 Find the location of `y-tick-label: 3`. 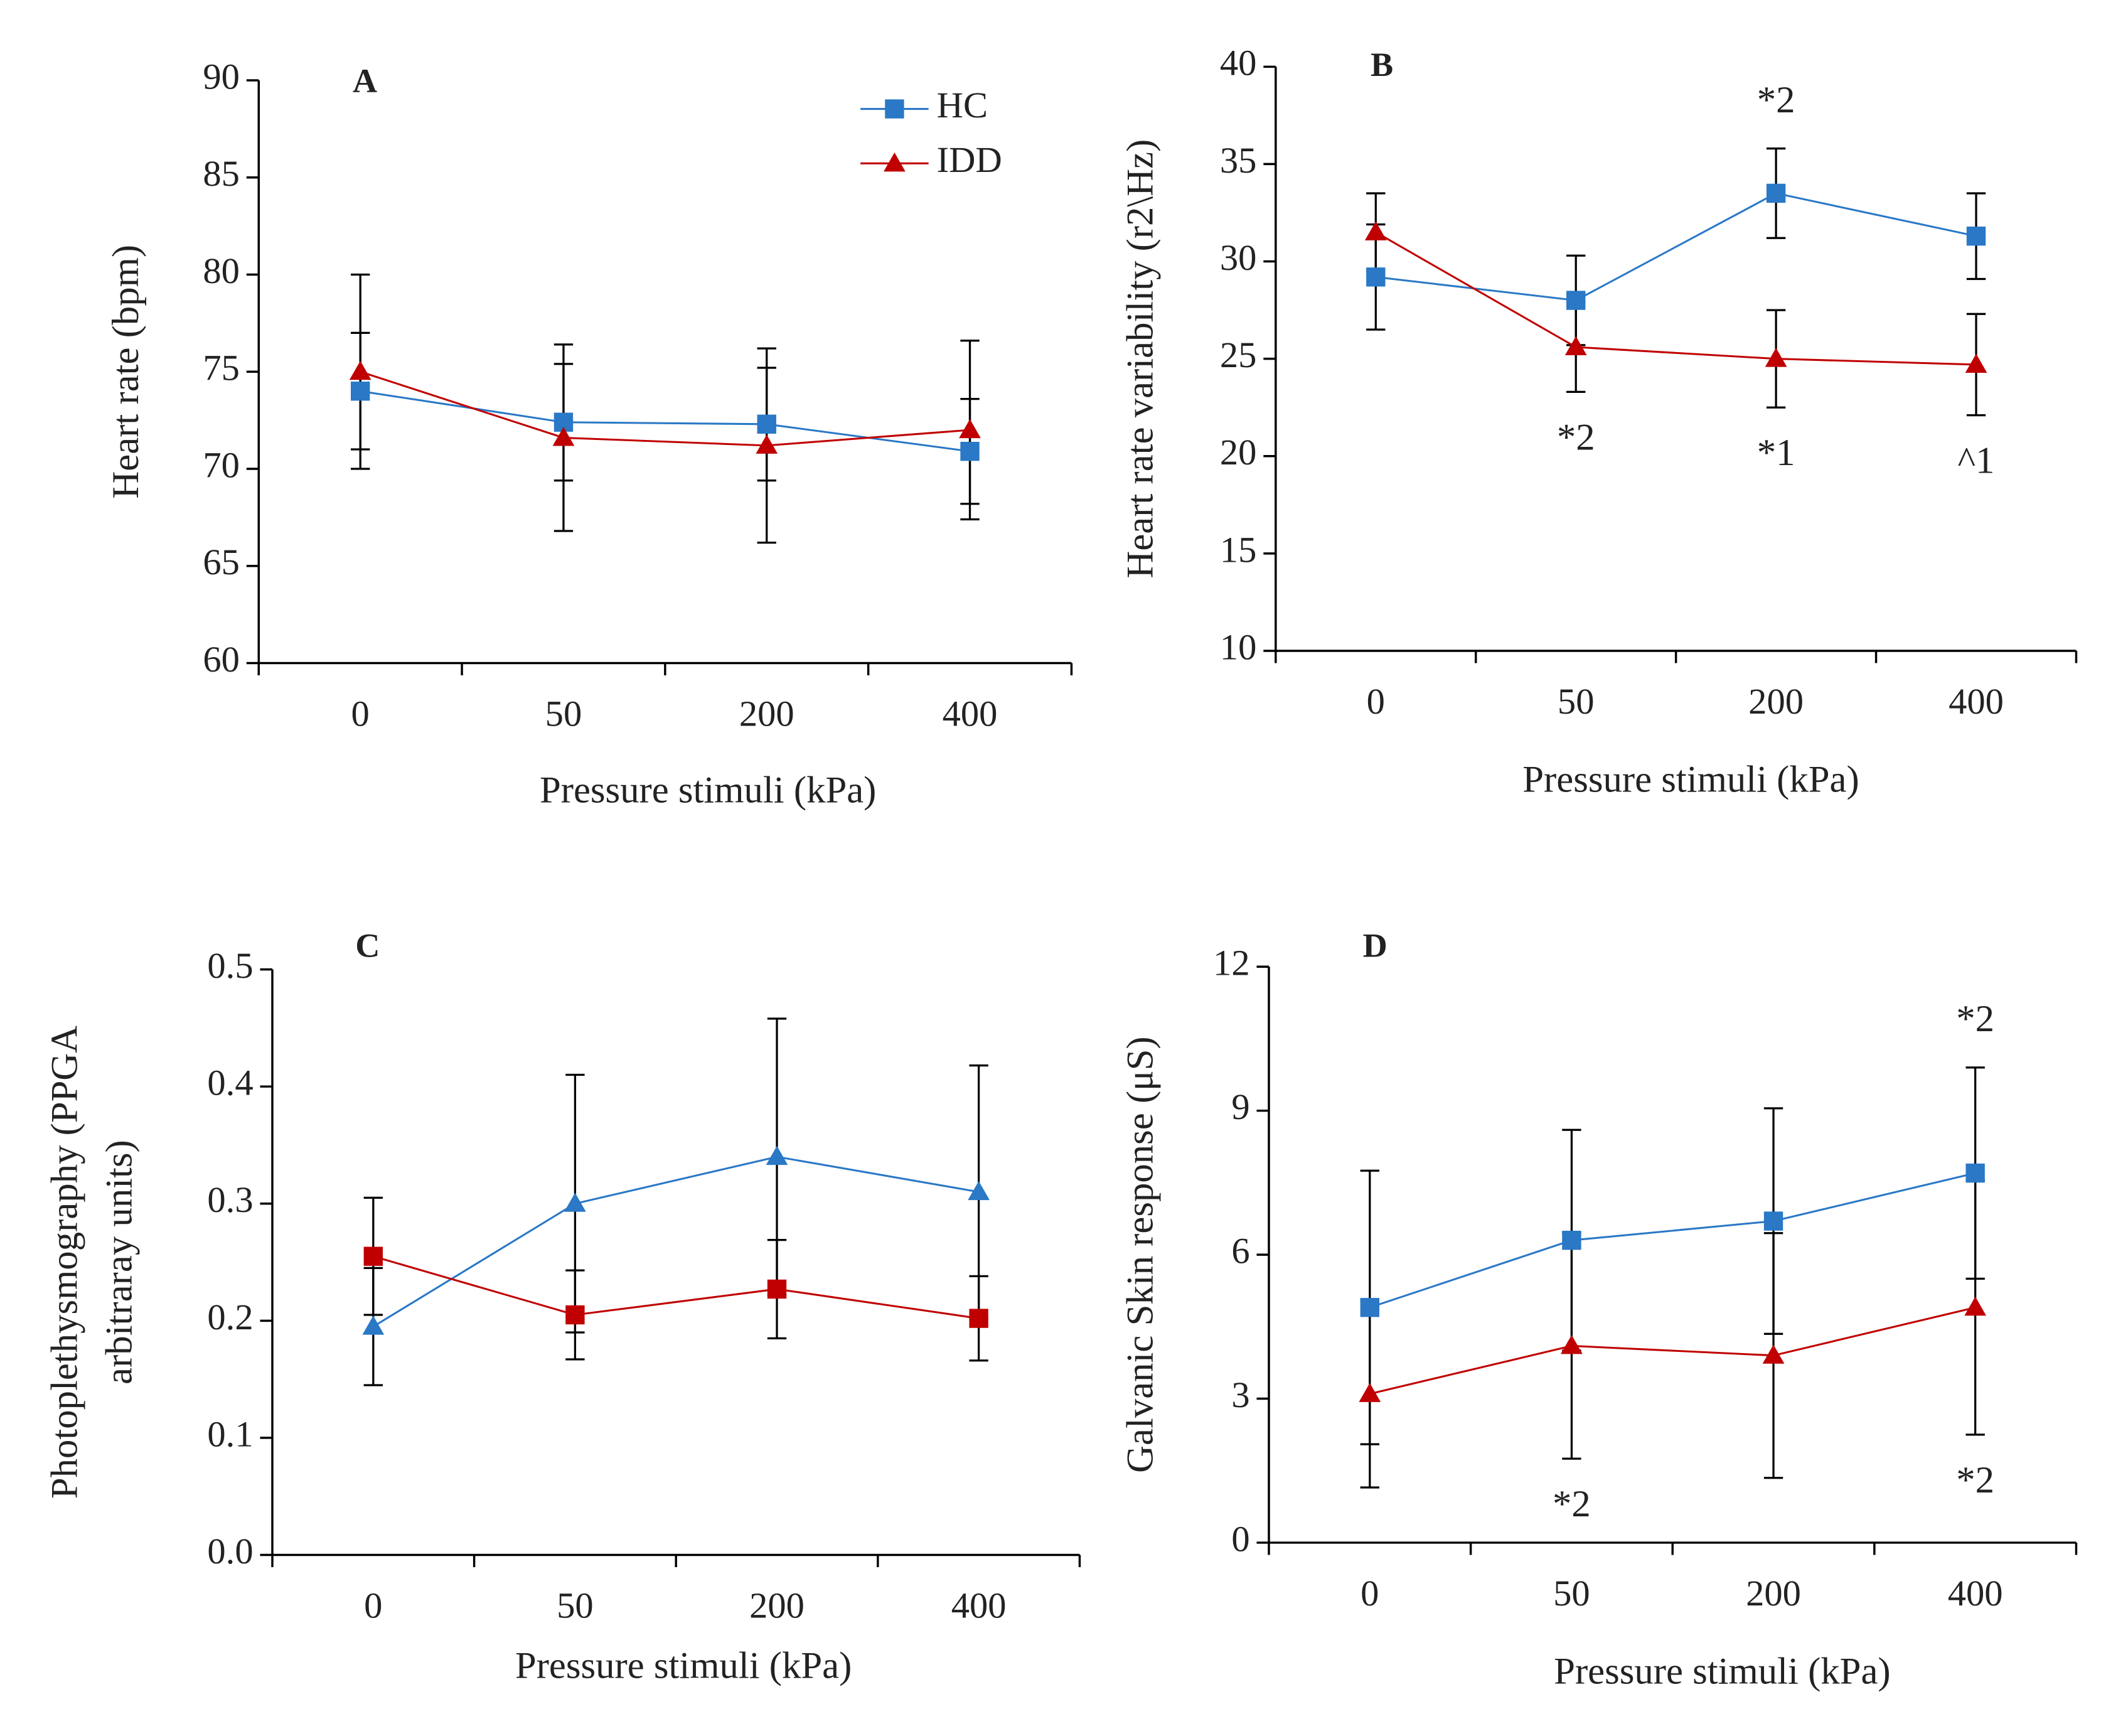

y-tick-label: 3 is located at coordinates (1240, 1394).